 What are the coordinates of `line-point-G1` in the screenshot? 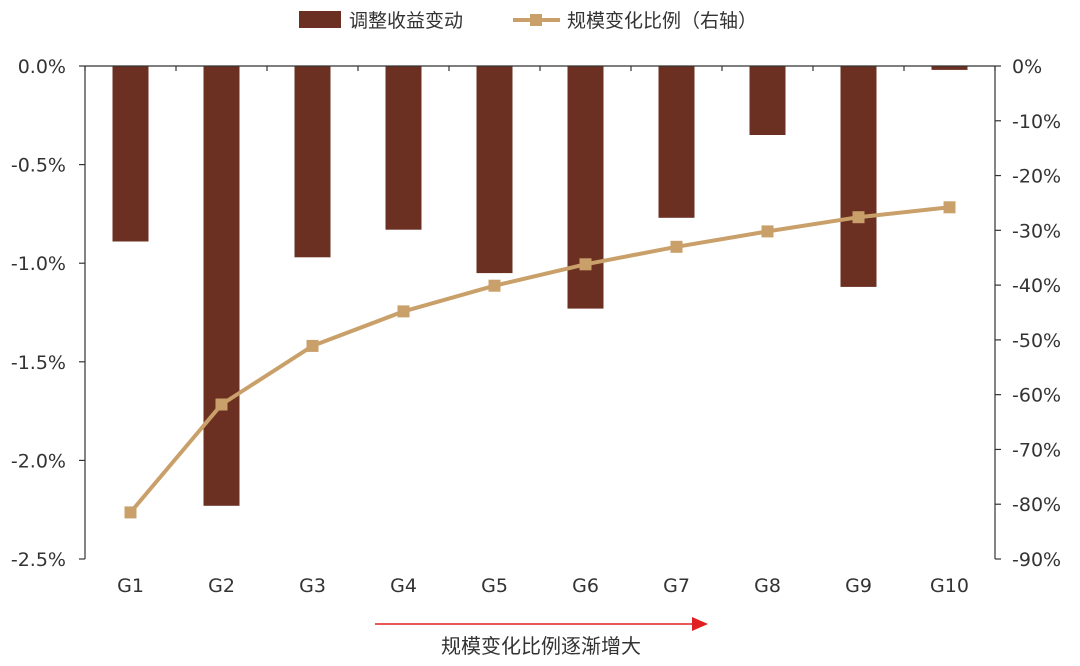 It's located at (130, 512).